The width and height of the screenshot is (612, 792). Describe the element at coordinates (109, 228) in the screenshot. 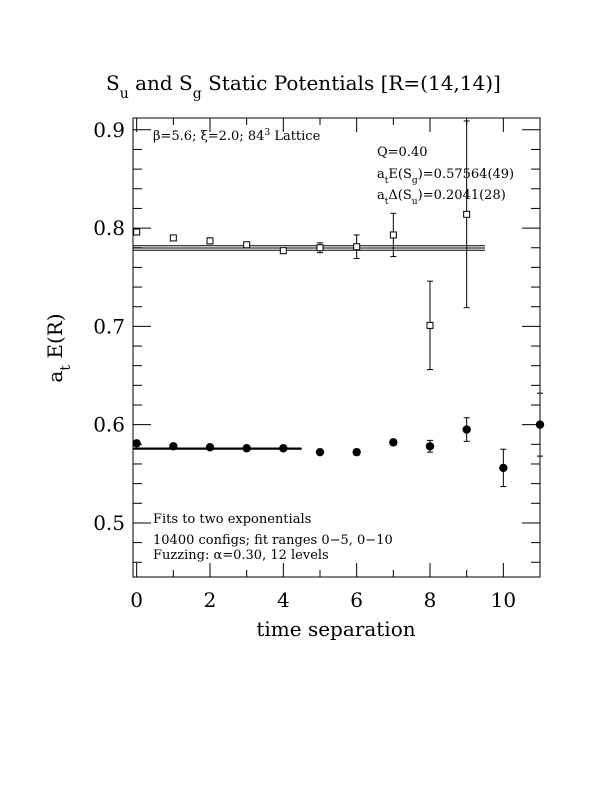

I see `y-tick-label: 0.8` at that location.